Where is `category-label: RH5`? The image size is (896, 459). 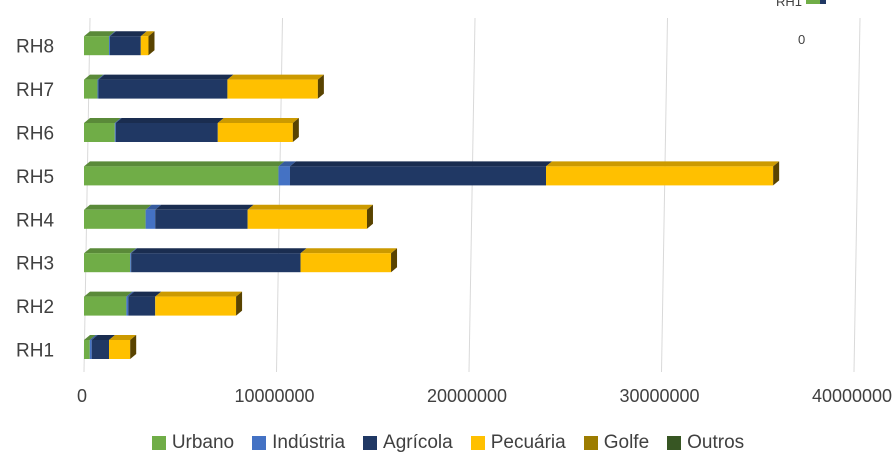 category-label: RH5 is located at coordinates (35, 177).